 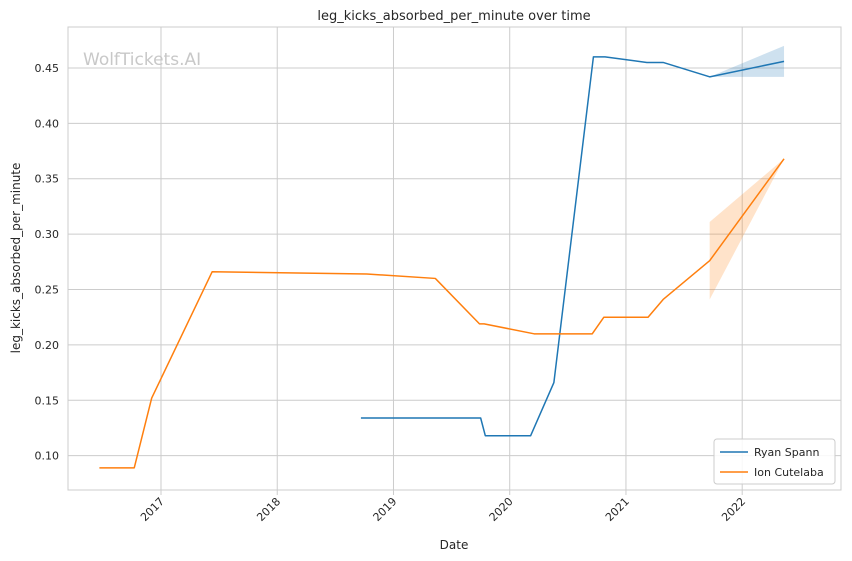 I want to click on y-tick-label: 0.40, so click(x=47, y=123).